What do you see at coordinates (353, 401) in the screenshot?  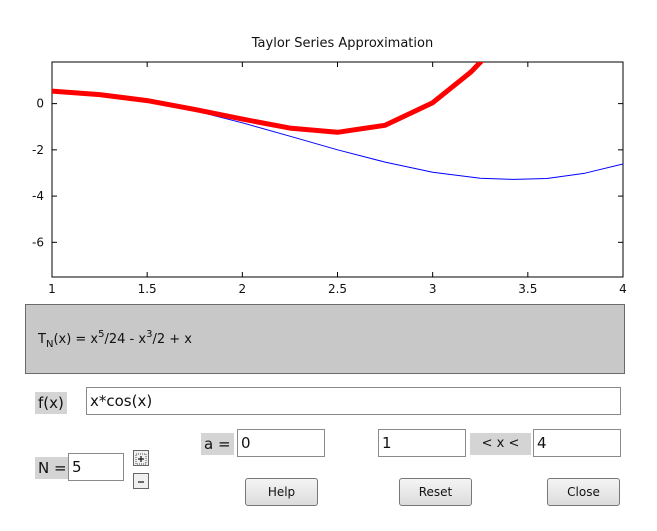 I see `fx-input: x*cos(x)` at bounding box center [353, 401].